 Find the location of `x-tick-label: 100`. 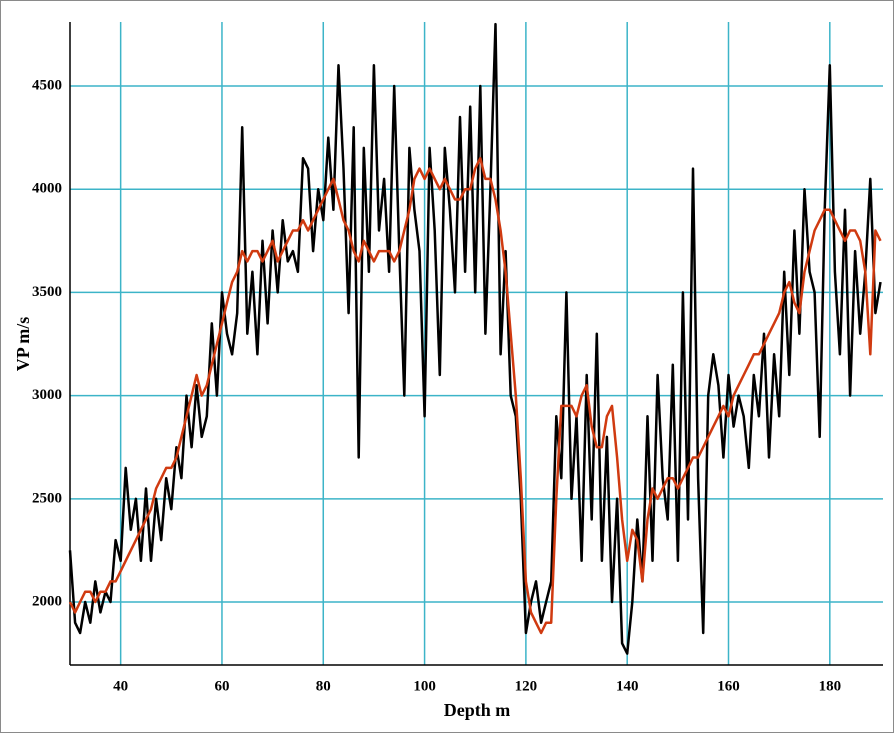

x-tick-label: 100 is located at coordinates (424, 686).